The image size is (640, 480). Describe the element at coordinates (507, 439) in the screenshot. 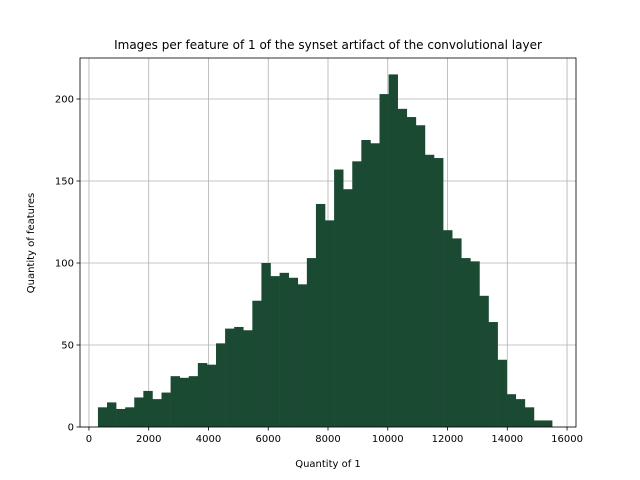

I see `x-tick-label: 14000` at that location.